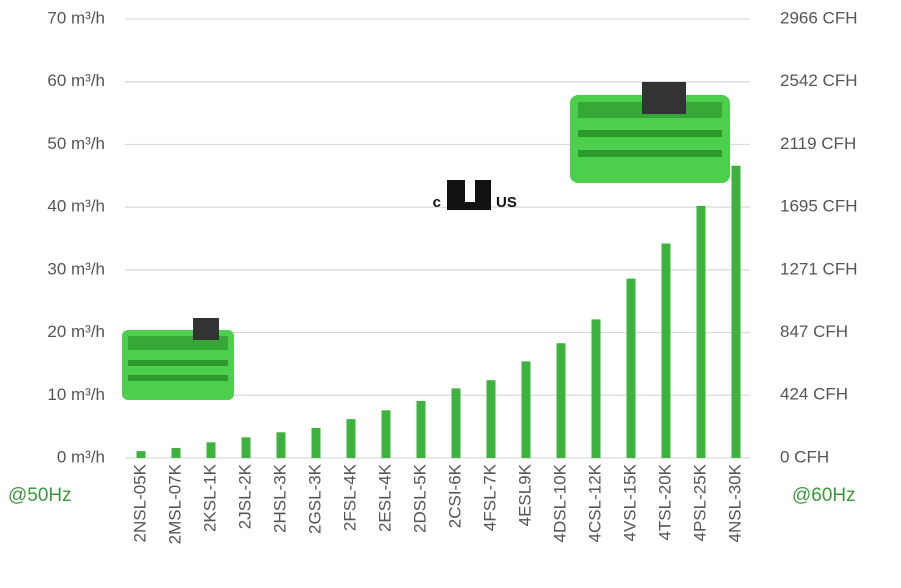  What do you see at coordinates (81, 456) in the screenshot?
I see `y-tick-label: 0 m³/h` at bounding box center [81, 456].